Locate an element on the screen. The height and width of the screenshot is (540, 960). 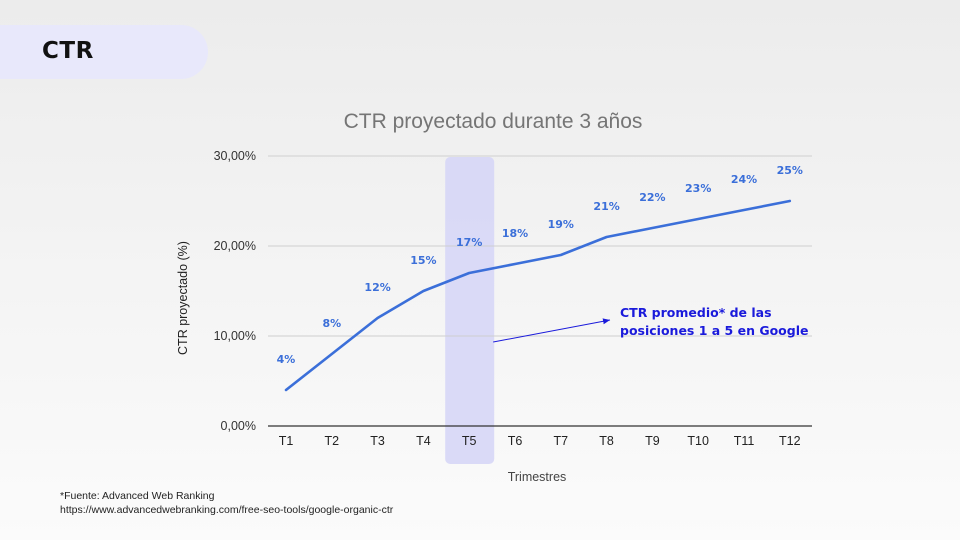
data-label: 22% is located at coordinates (652, 197).